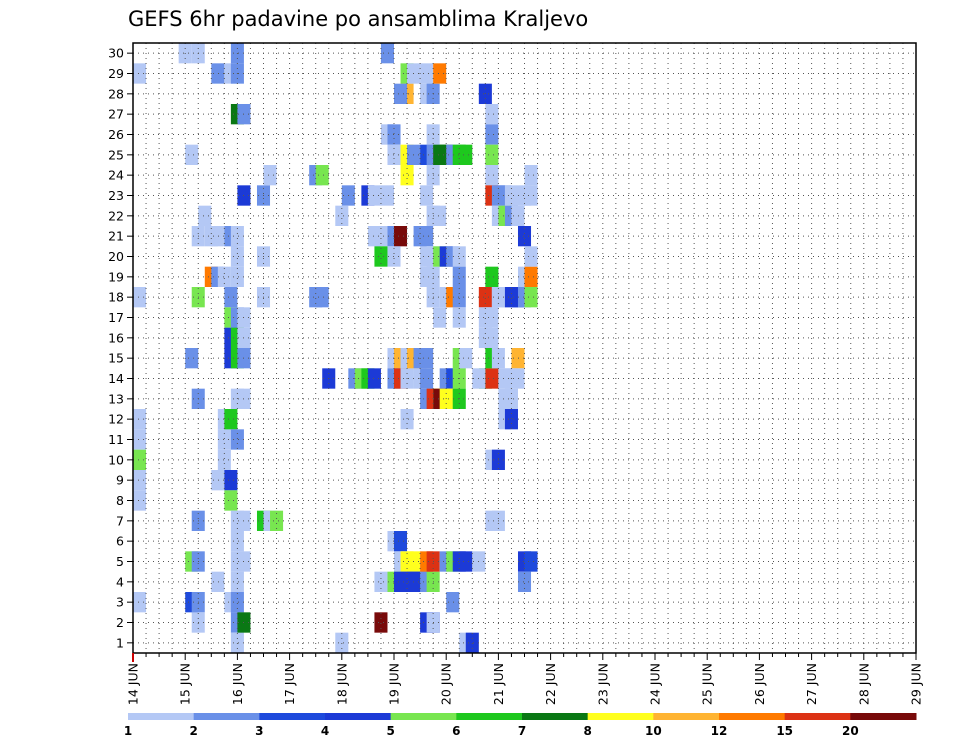 This screenshot has height=742, width=960. Describe the element at coordinates (587, 731) in the screenshot. I see `colorbar-label: 8` at that location.